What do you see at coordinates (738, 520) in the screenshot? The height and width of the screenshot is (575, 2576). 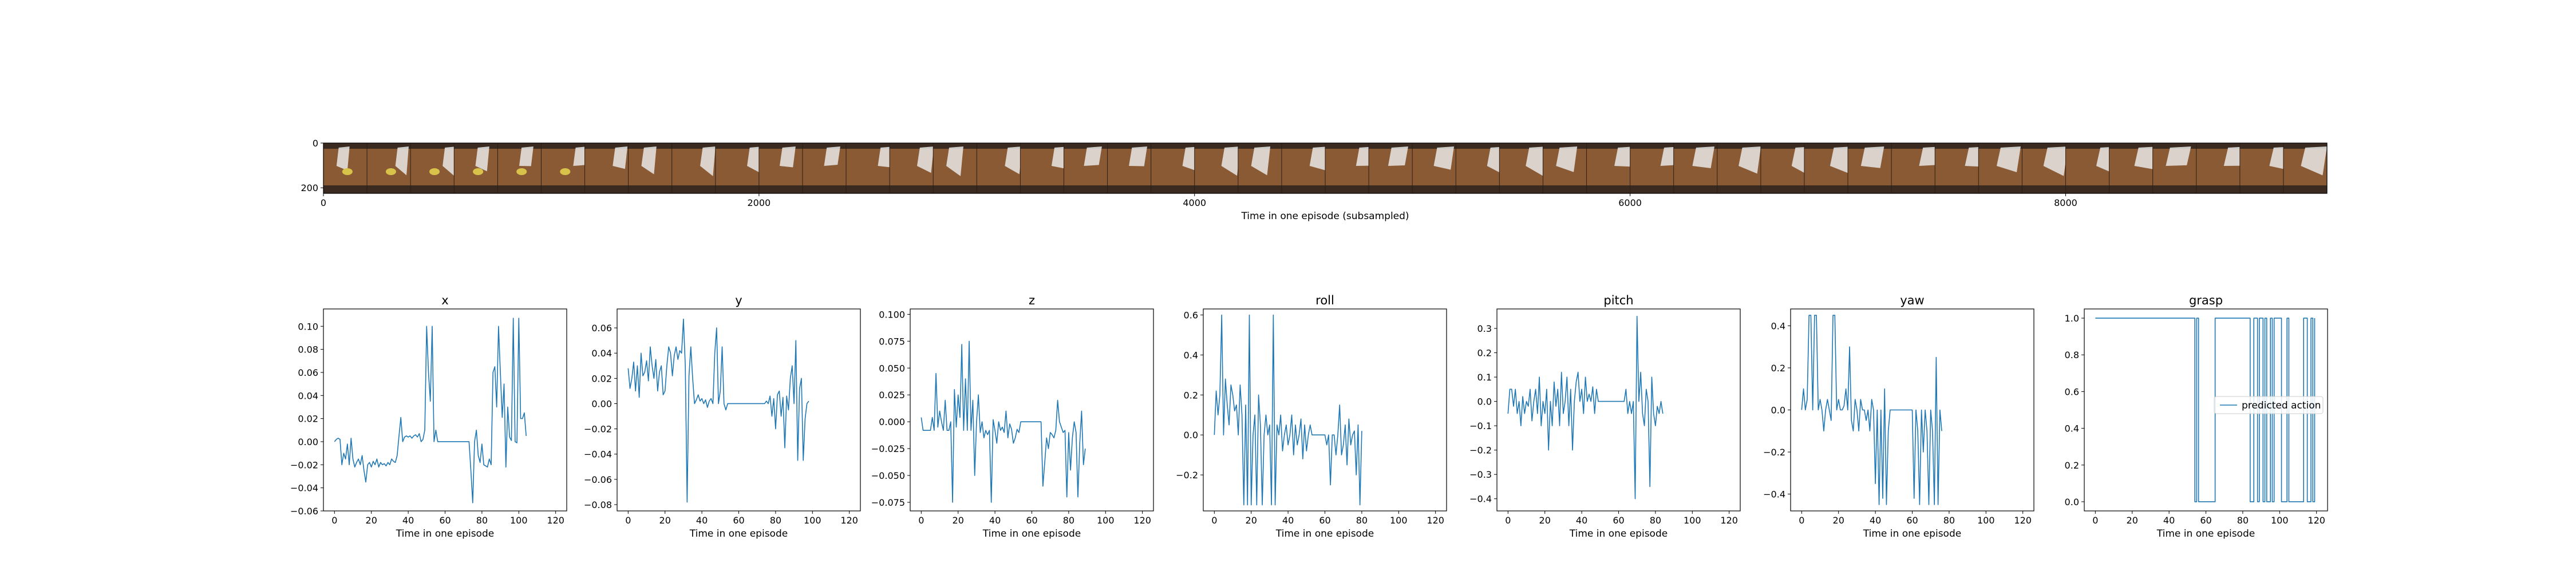 I see `x-tick-label: 60` at bounding box center [738, 520].